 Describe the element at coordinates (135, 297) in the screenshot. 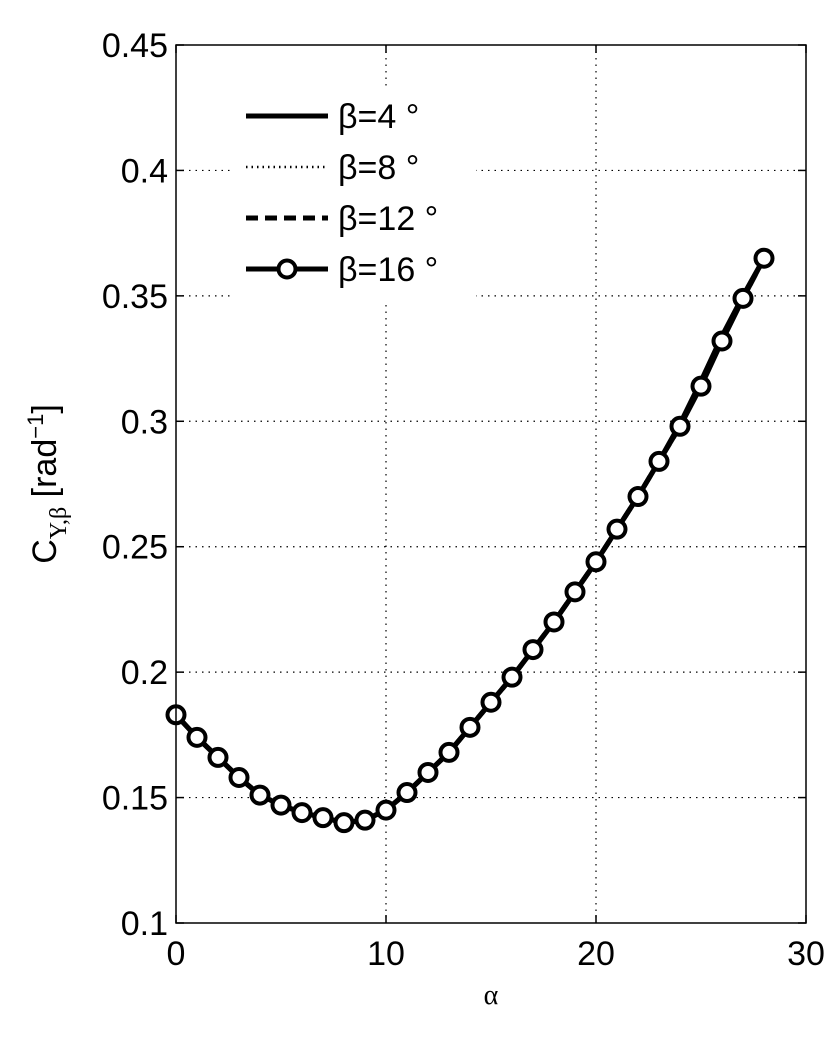

I see `y-tick-label: 0.35` at that location.